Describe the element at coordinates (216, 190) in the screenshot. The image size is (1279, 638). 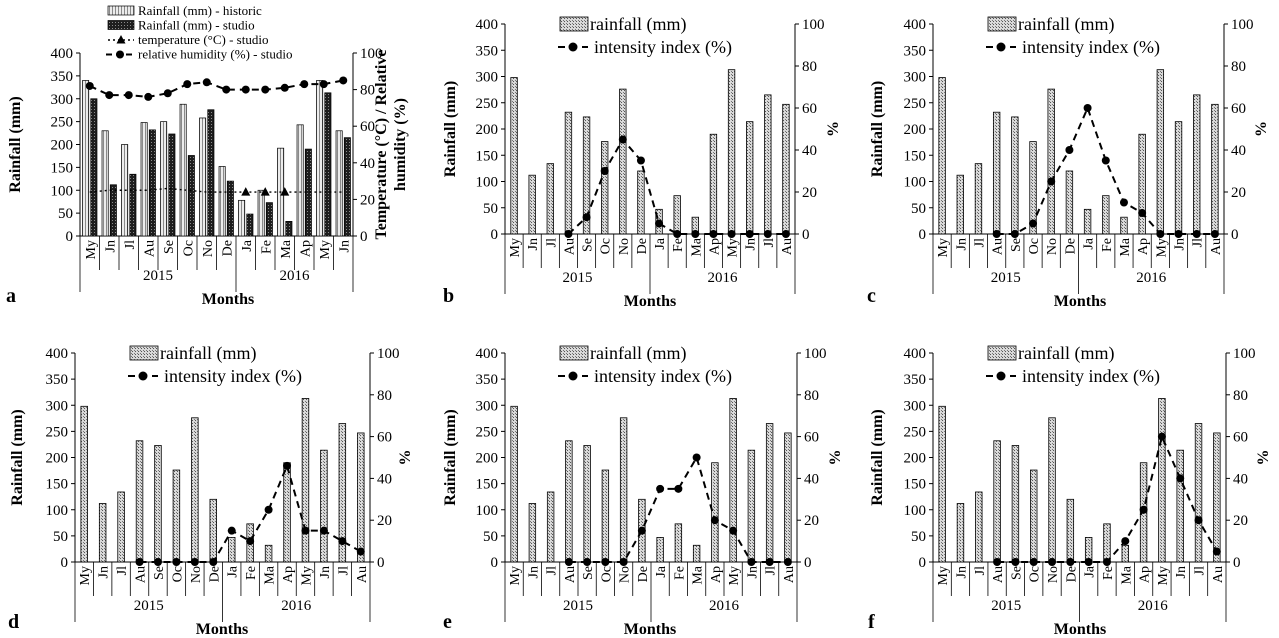
I see `series-line` at that location.